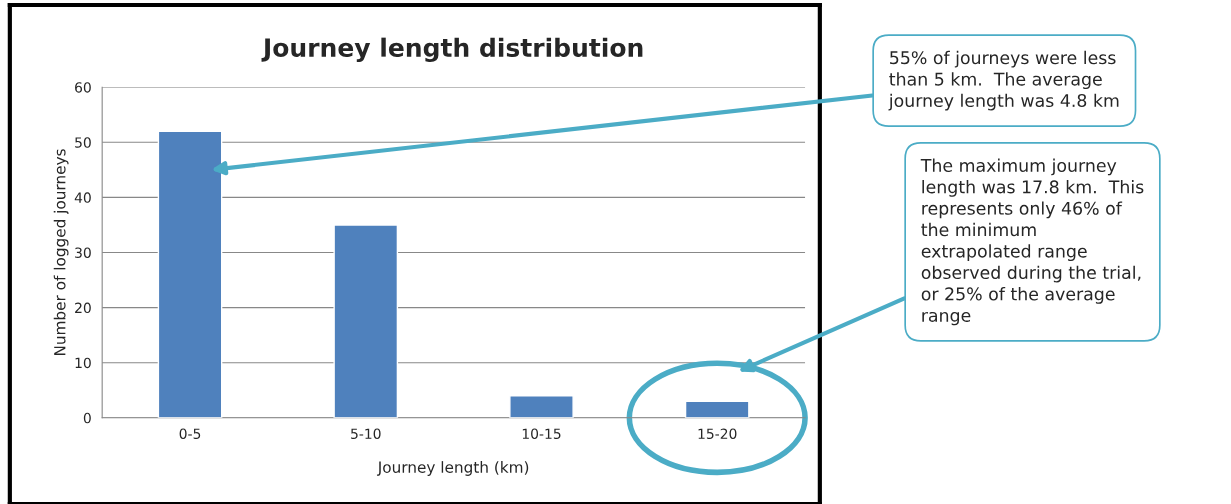 The height and width of the screenshot is (504, 1231). Describe the element at coordinates (541, 433) in the screenshot. I see `x-tick-label: 10-15` at that location.